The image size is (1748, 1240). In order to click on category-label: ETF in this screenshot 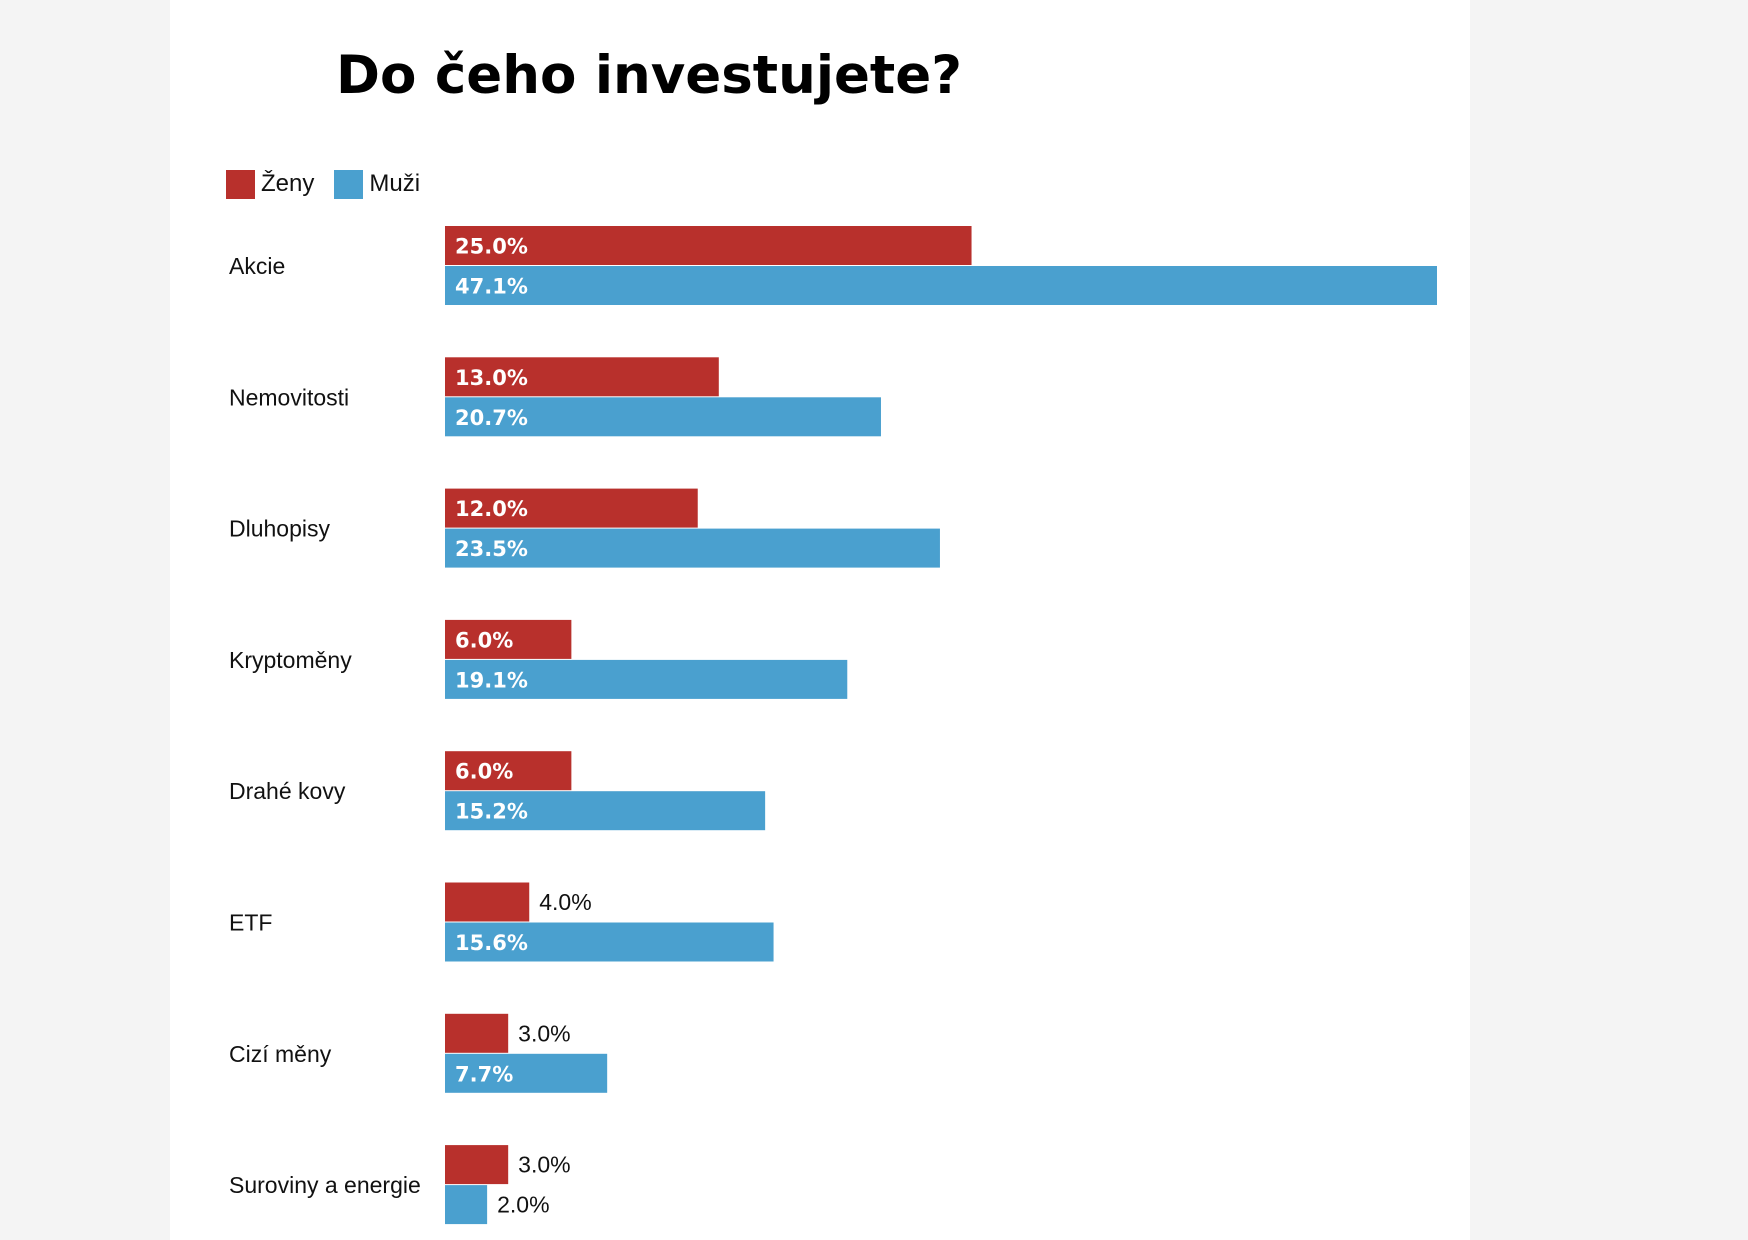, I will do `click(250, 923)`.